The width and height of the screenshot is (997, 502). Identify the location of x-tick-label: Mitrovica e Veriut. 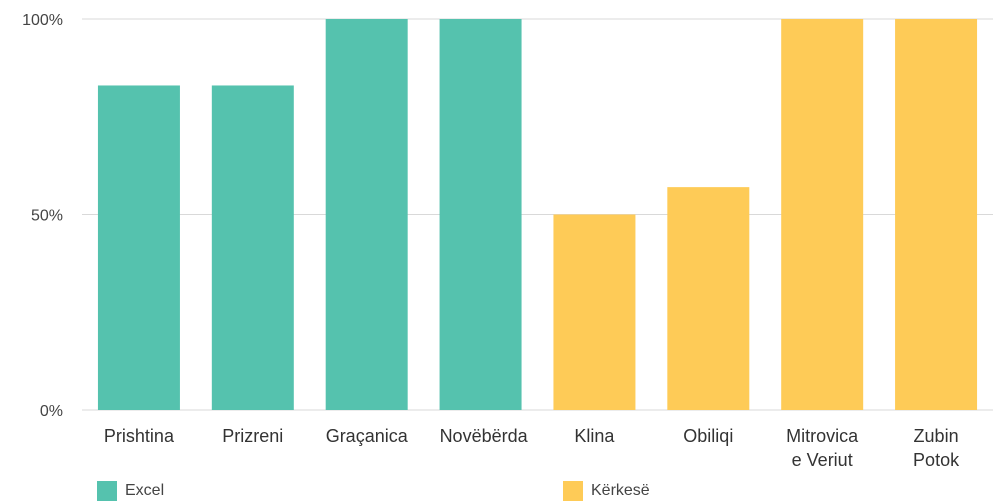
(822, 448).